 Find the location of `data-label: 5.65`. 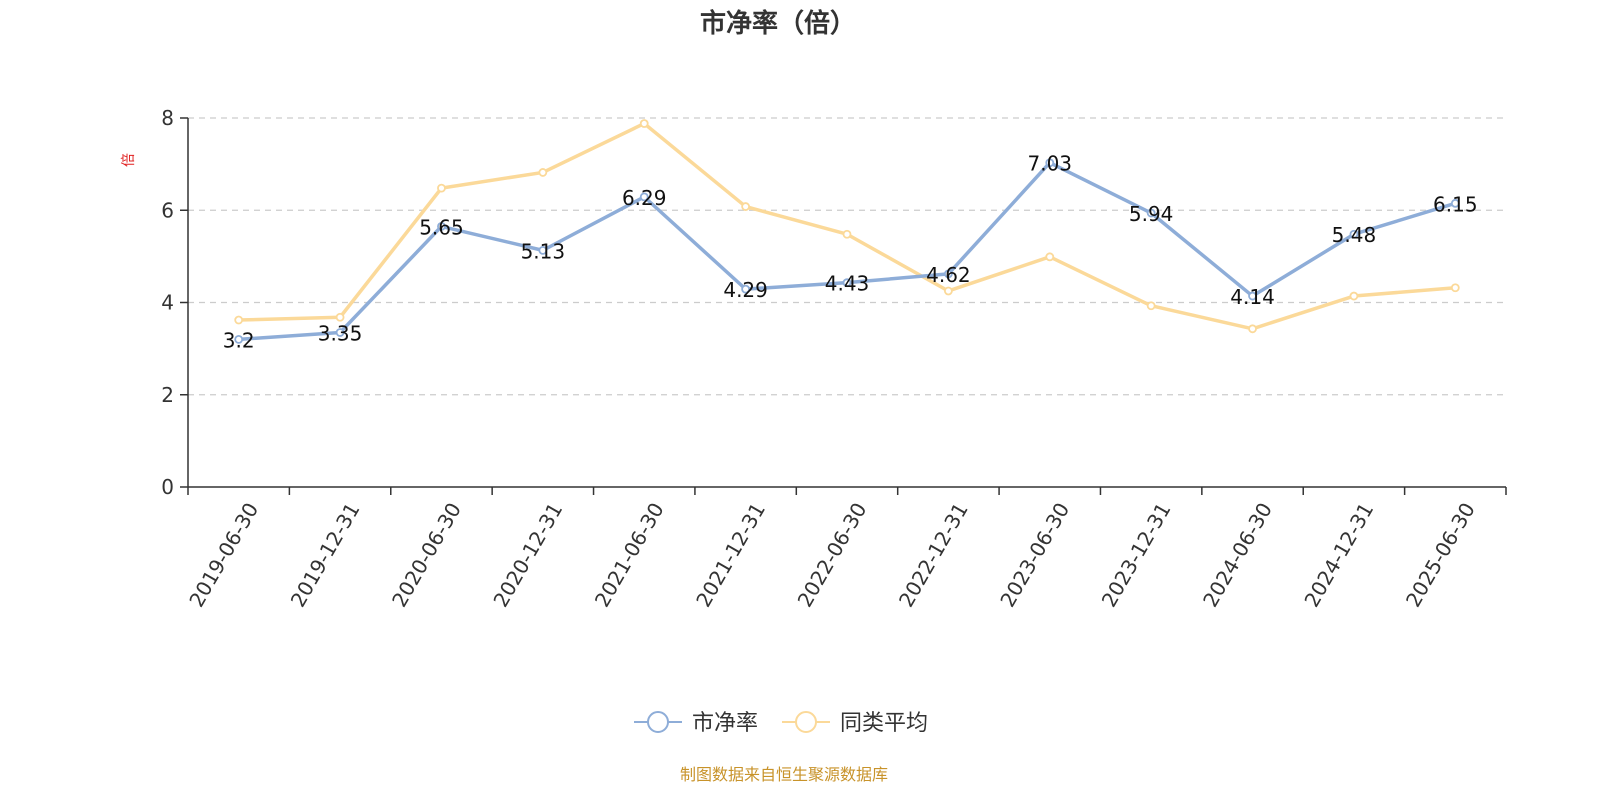

data-label: 5.65 is located at coordinates (441, 227).